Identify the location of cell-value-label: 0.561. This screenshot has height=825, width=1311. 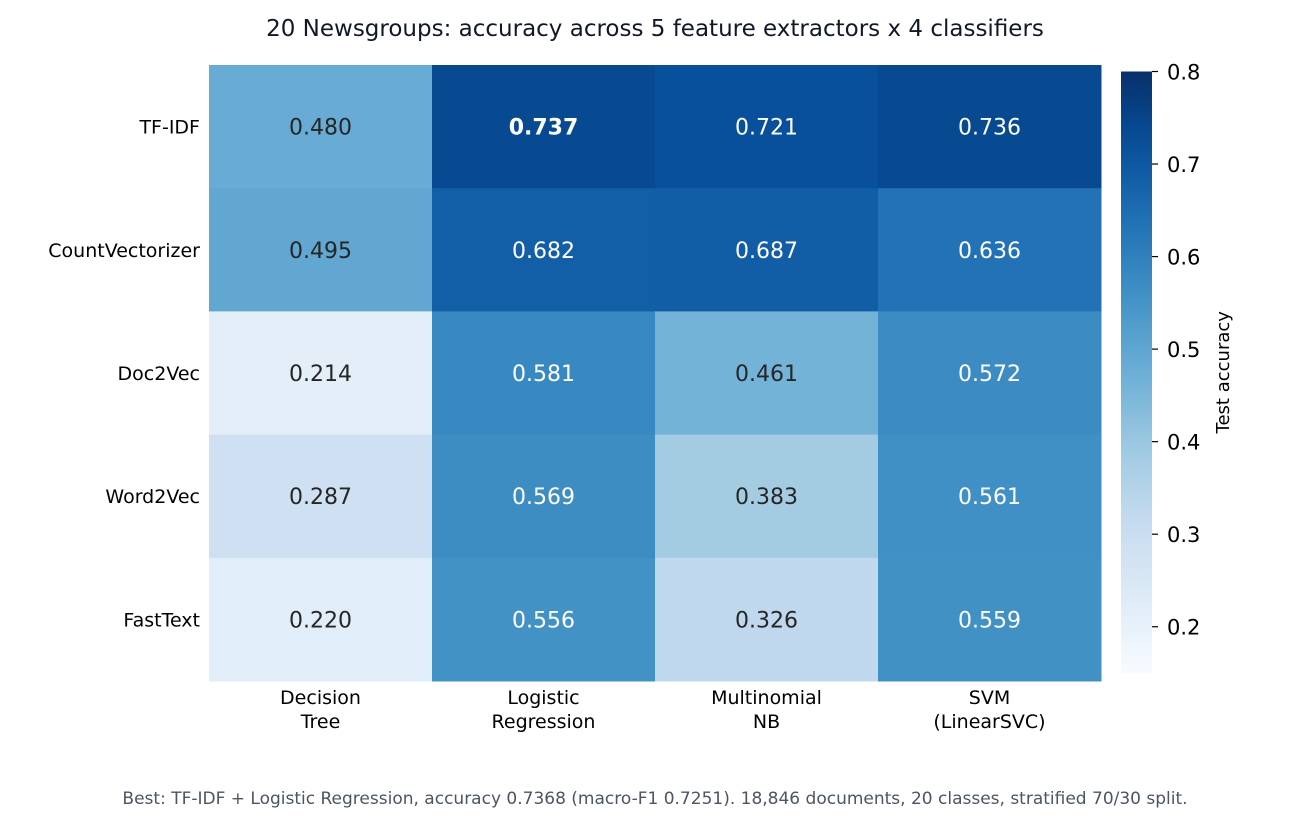
(989, 497).